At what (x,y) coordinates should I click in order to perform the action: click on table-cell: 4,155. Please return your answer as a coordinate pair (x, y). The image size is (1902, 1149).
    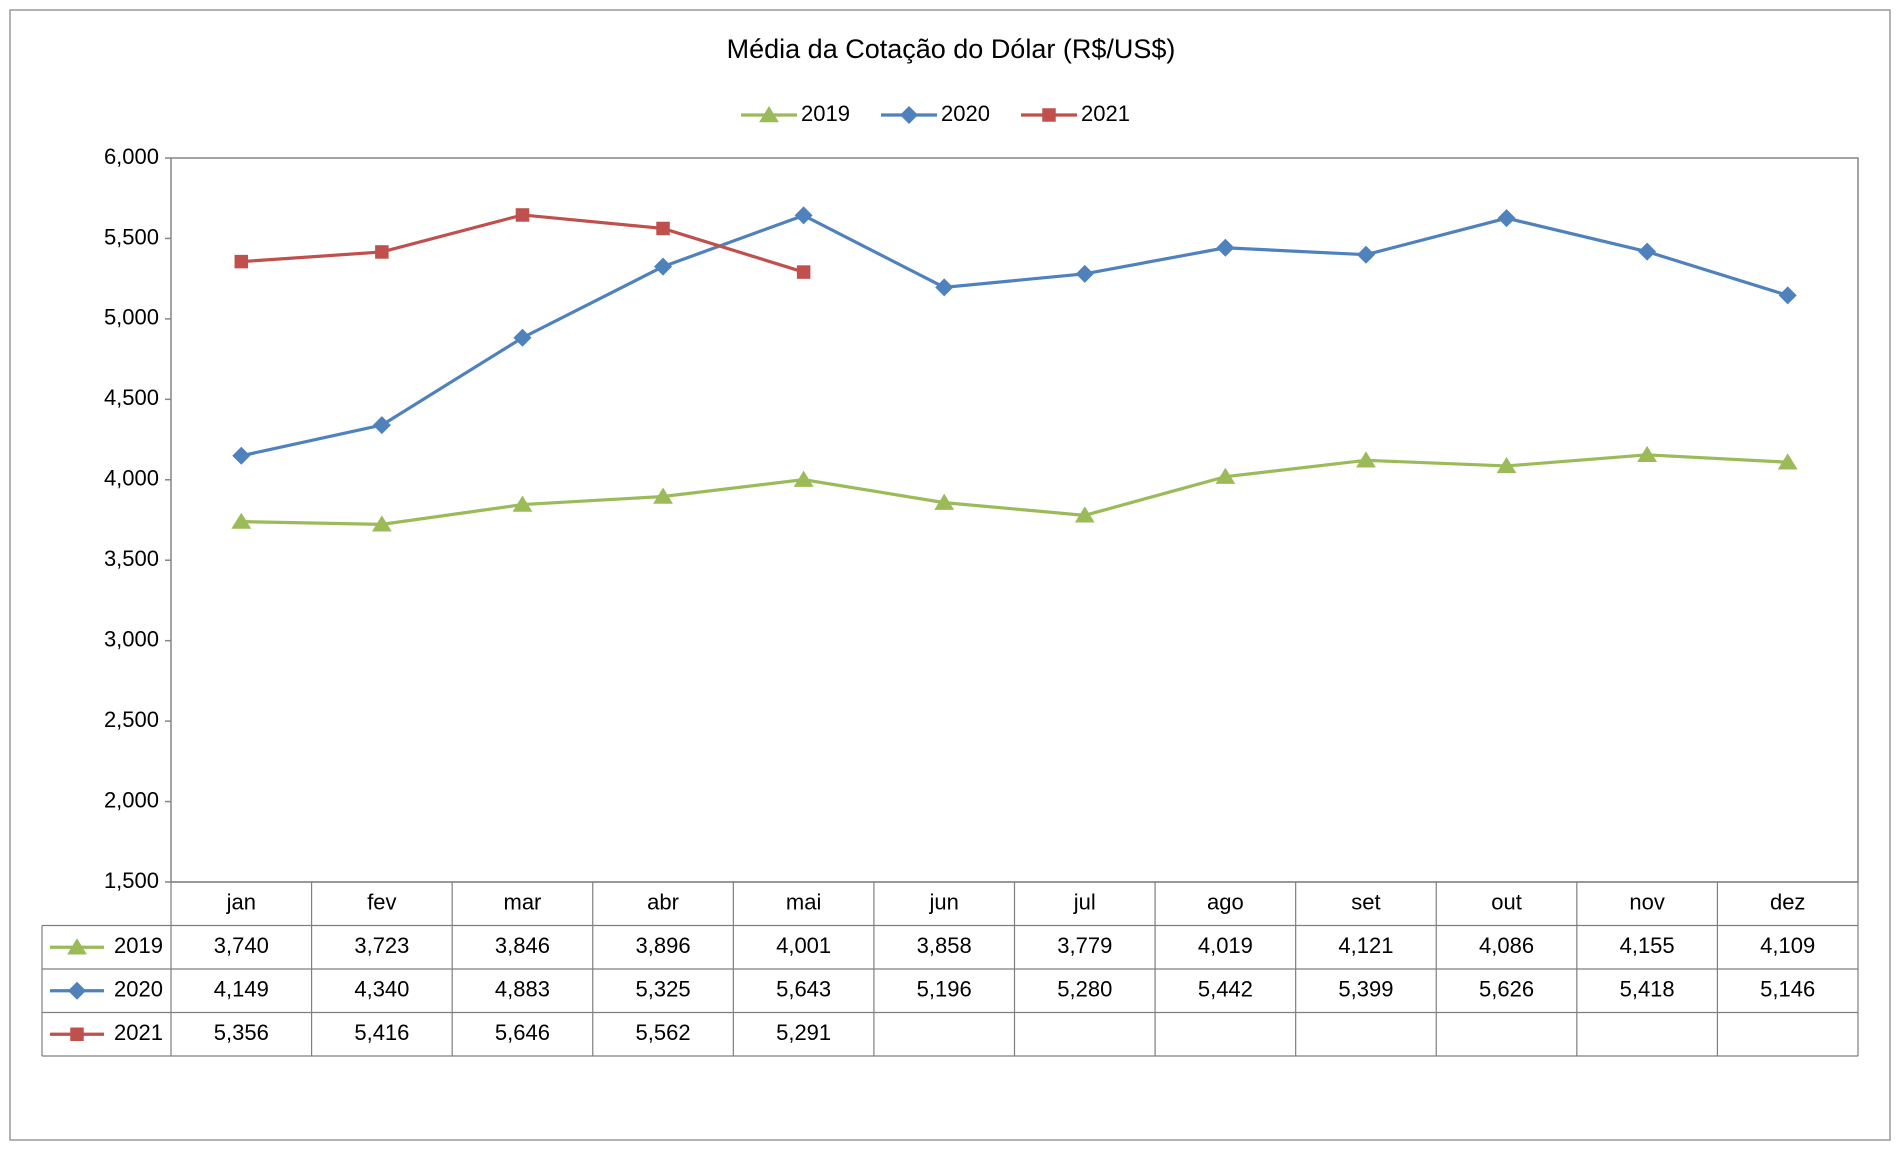
    Looking at the image, I should click on (1647, 945).